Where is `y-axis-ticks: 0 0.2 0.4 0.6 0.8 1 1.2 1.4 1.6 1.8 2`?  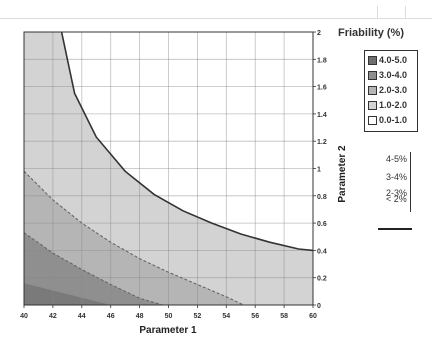 y-axis-ticks: 0 0.2 0.4 0.6 0.8 1 1.2 1.4 1.6 1.8 2 is located at coordinates (320, 170).